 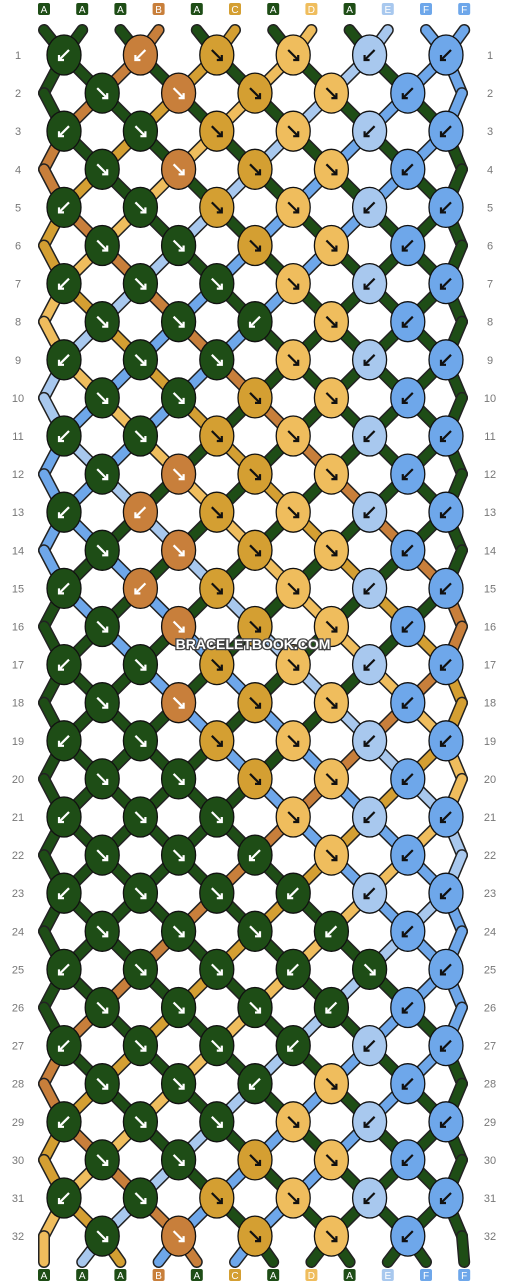 I want to click on knot-arrow-r27-5-icon, so click(x=369, y=1045).